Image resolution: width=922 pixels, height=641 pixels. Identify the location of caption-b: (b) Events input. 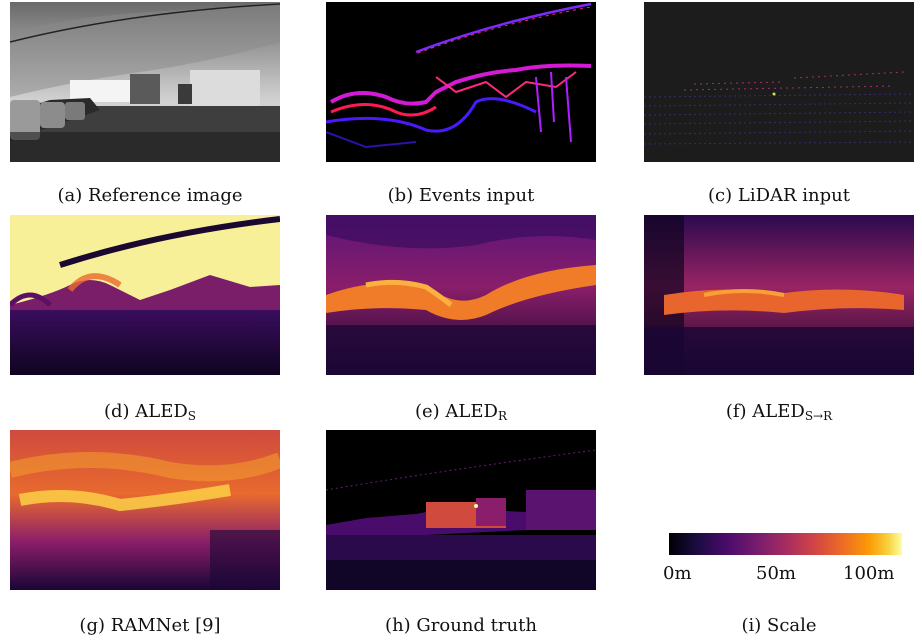
(461, 195).